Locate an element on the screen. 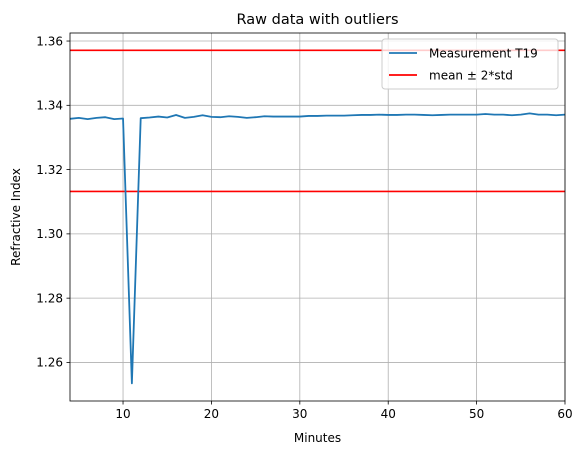 This screenshot has width=584, height=459. y-tick-label: 1.32 is located at coordinates (49, 170).